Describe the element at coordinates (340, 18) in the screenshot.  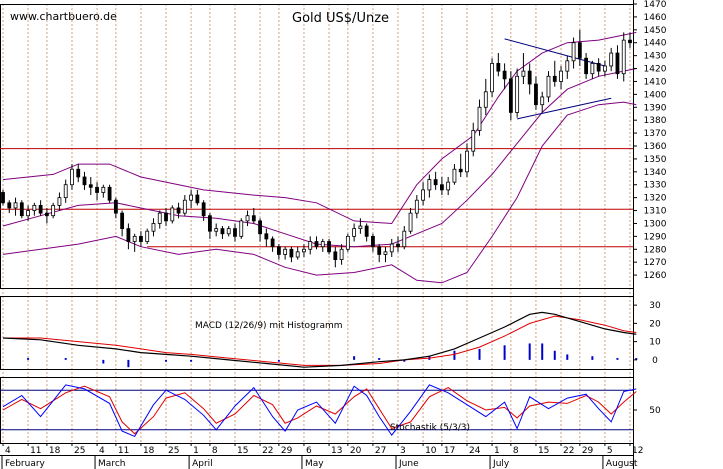
I see `chart-title: Gold US$/Unze` at that location.